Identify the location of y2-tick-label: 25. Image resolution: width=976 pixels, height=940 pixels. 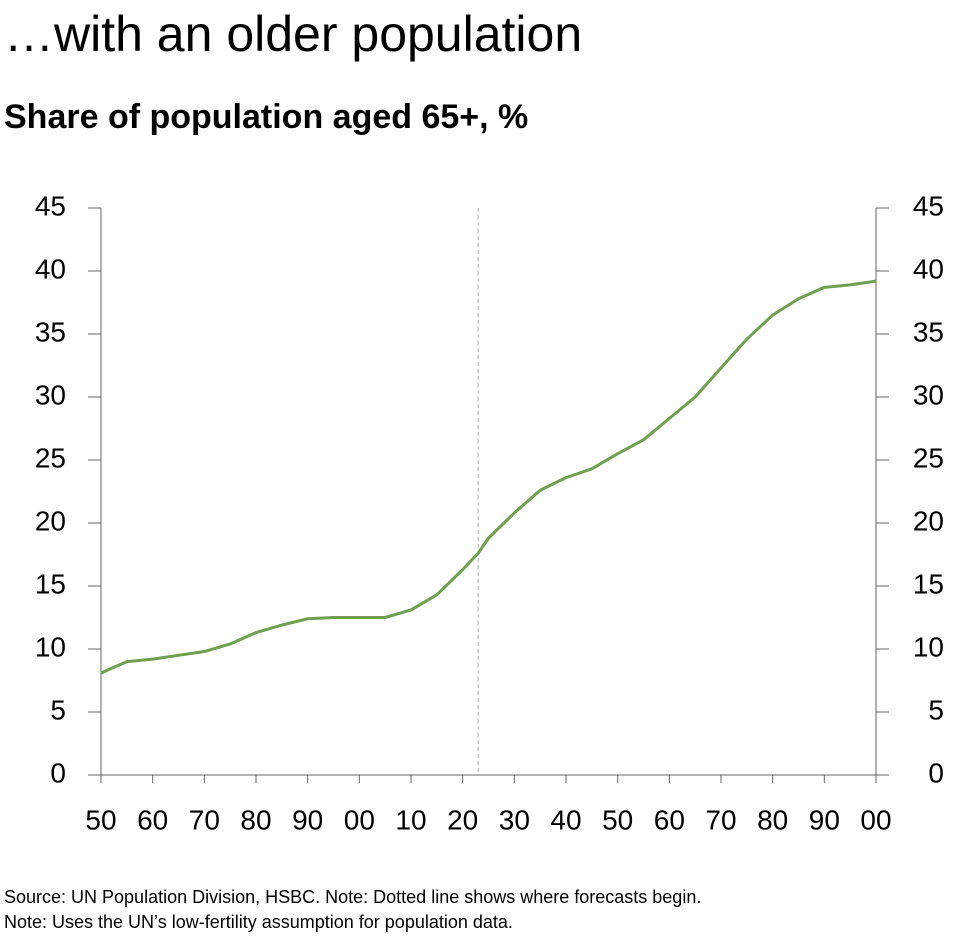
(928, 457).